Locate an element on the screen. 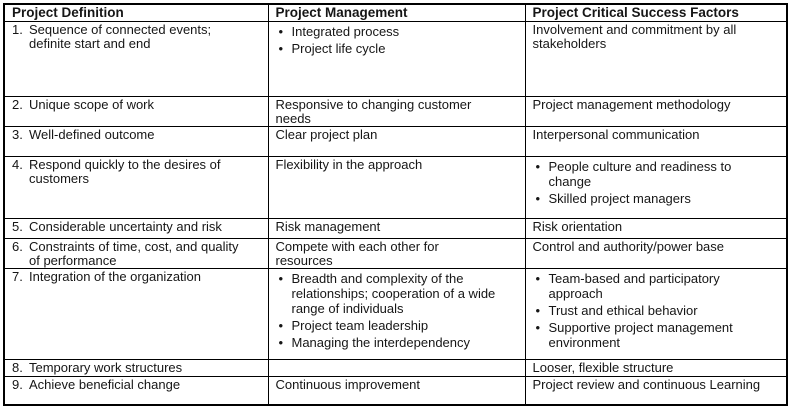 The height and width of the screenshot is (406, 789). success-factors-cell: Control and authority/power base is located at coordinates (656, 253).